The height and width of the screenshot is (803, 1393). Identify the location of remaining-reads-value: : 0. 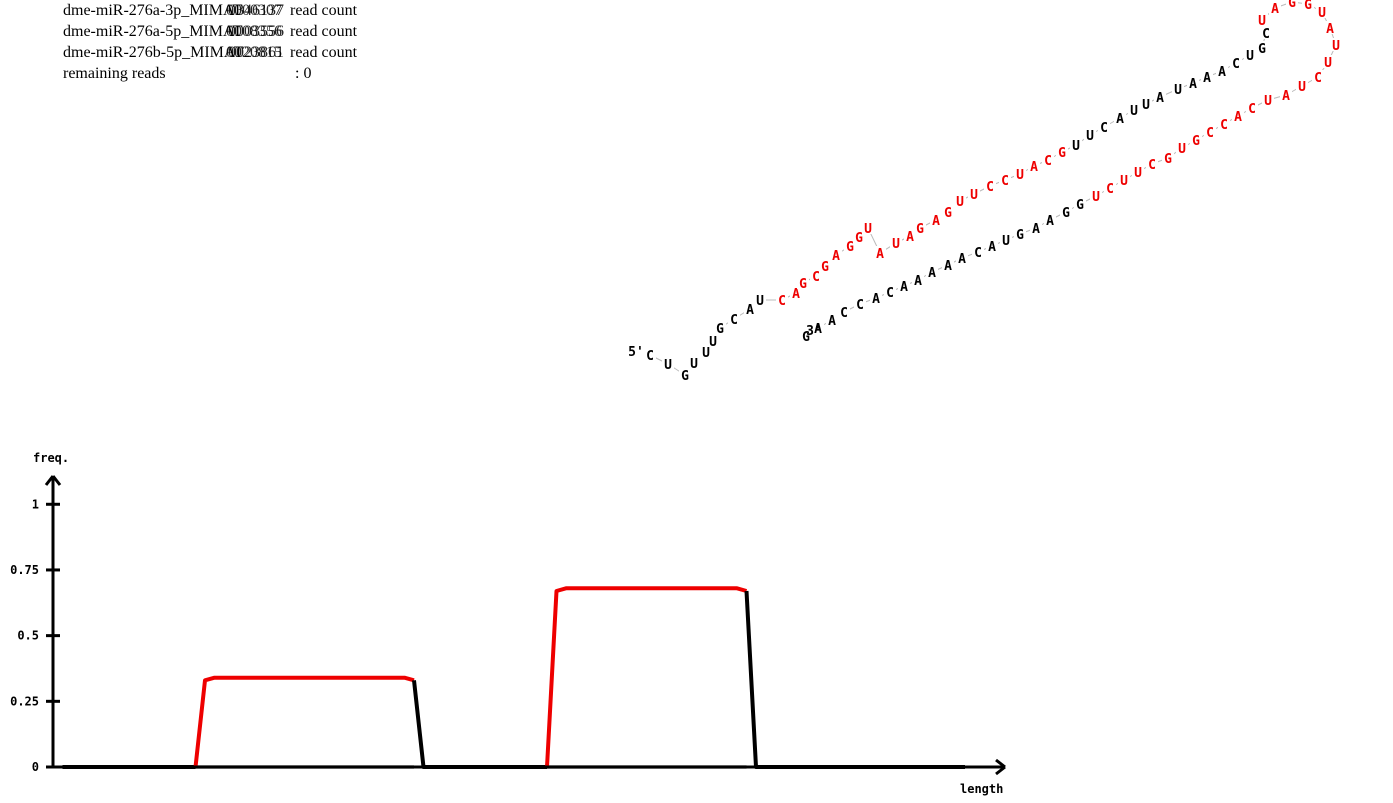
(303, 73).